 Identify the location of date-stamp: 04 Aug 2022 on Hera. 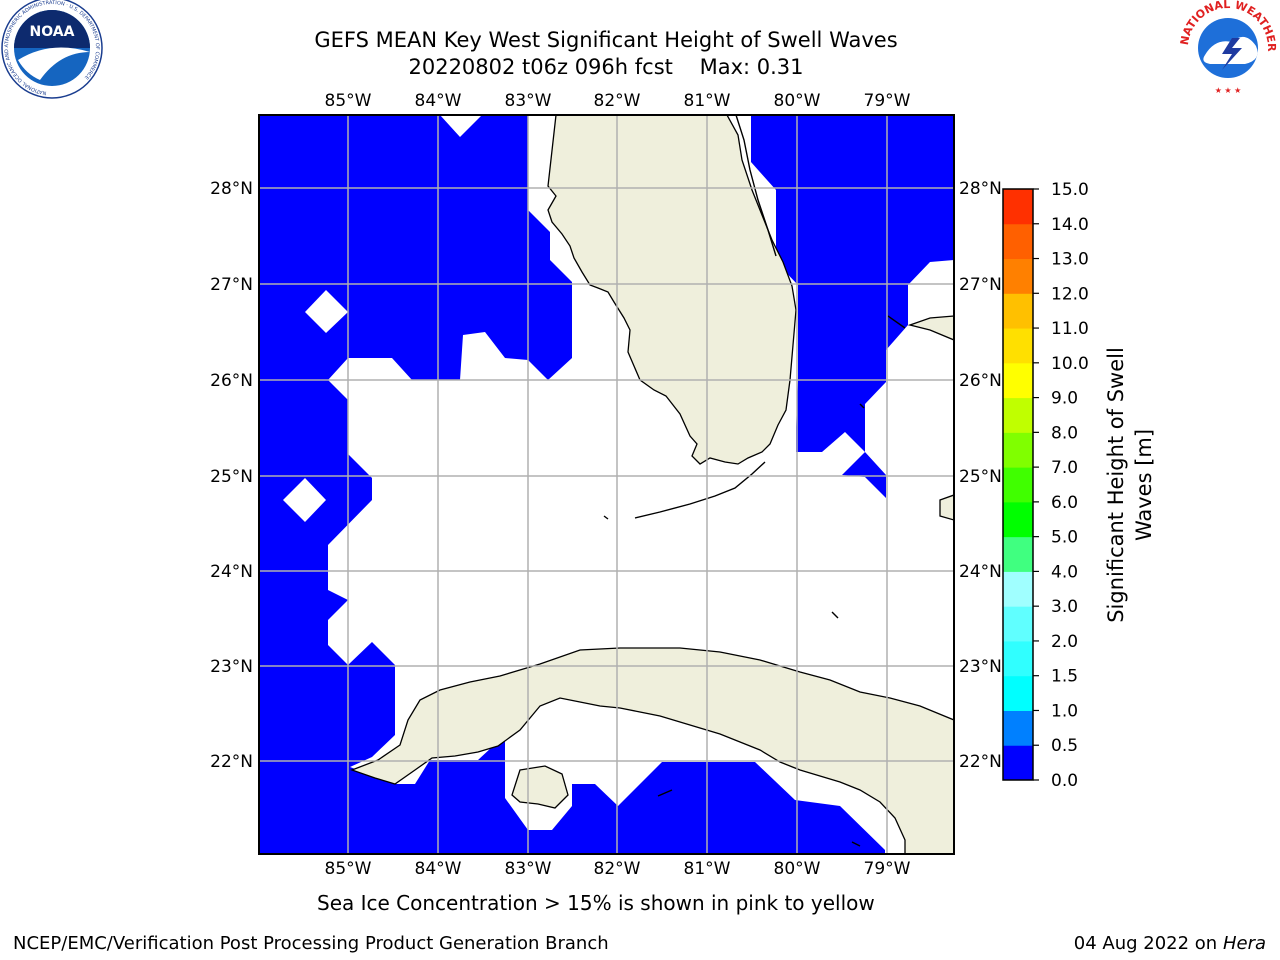
(1170, 943).